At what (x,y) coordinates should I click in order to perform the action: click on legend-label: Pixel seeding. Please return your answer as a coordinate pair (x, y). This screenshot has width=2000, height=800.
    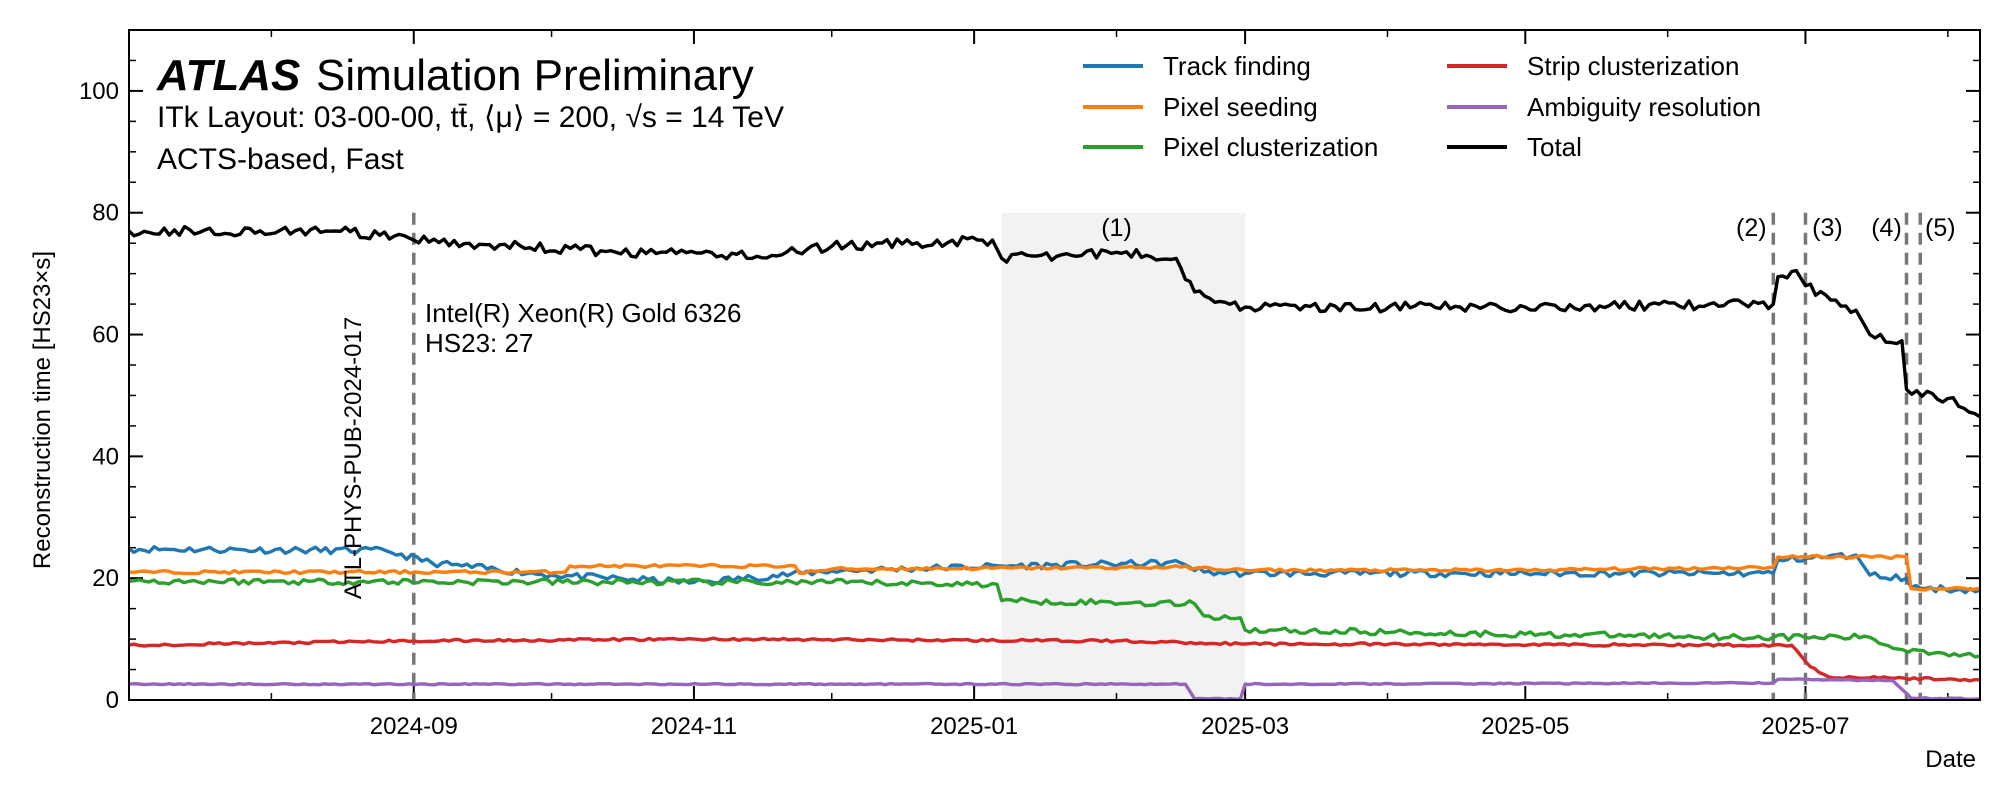
    Looking at the image, I should click on (1240, 107).